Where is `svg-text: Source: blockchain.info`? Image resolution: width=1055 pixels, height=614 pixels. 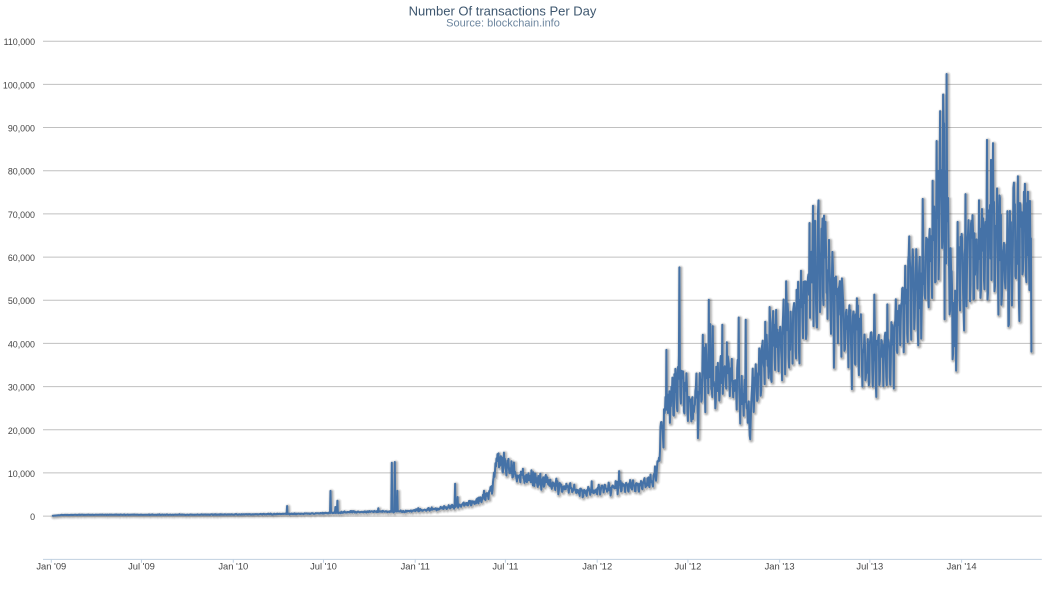
svg-text: Source: blockchain.info is located at coordinates (503, 24).